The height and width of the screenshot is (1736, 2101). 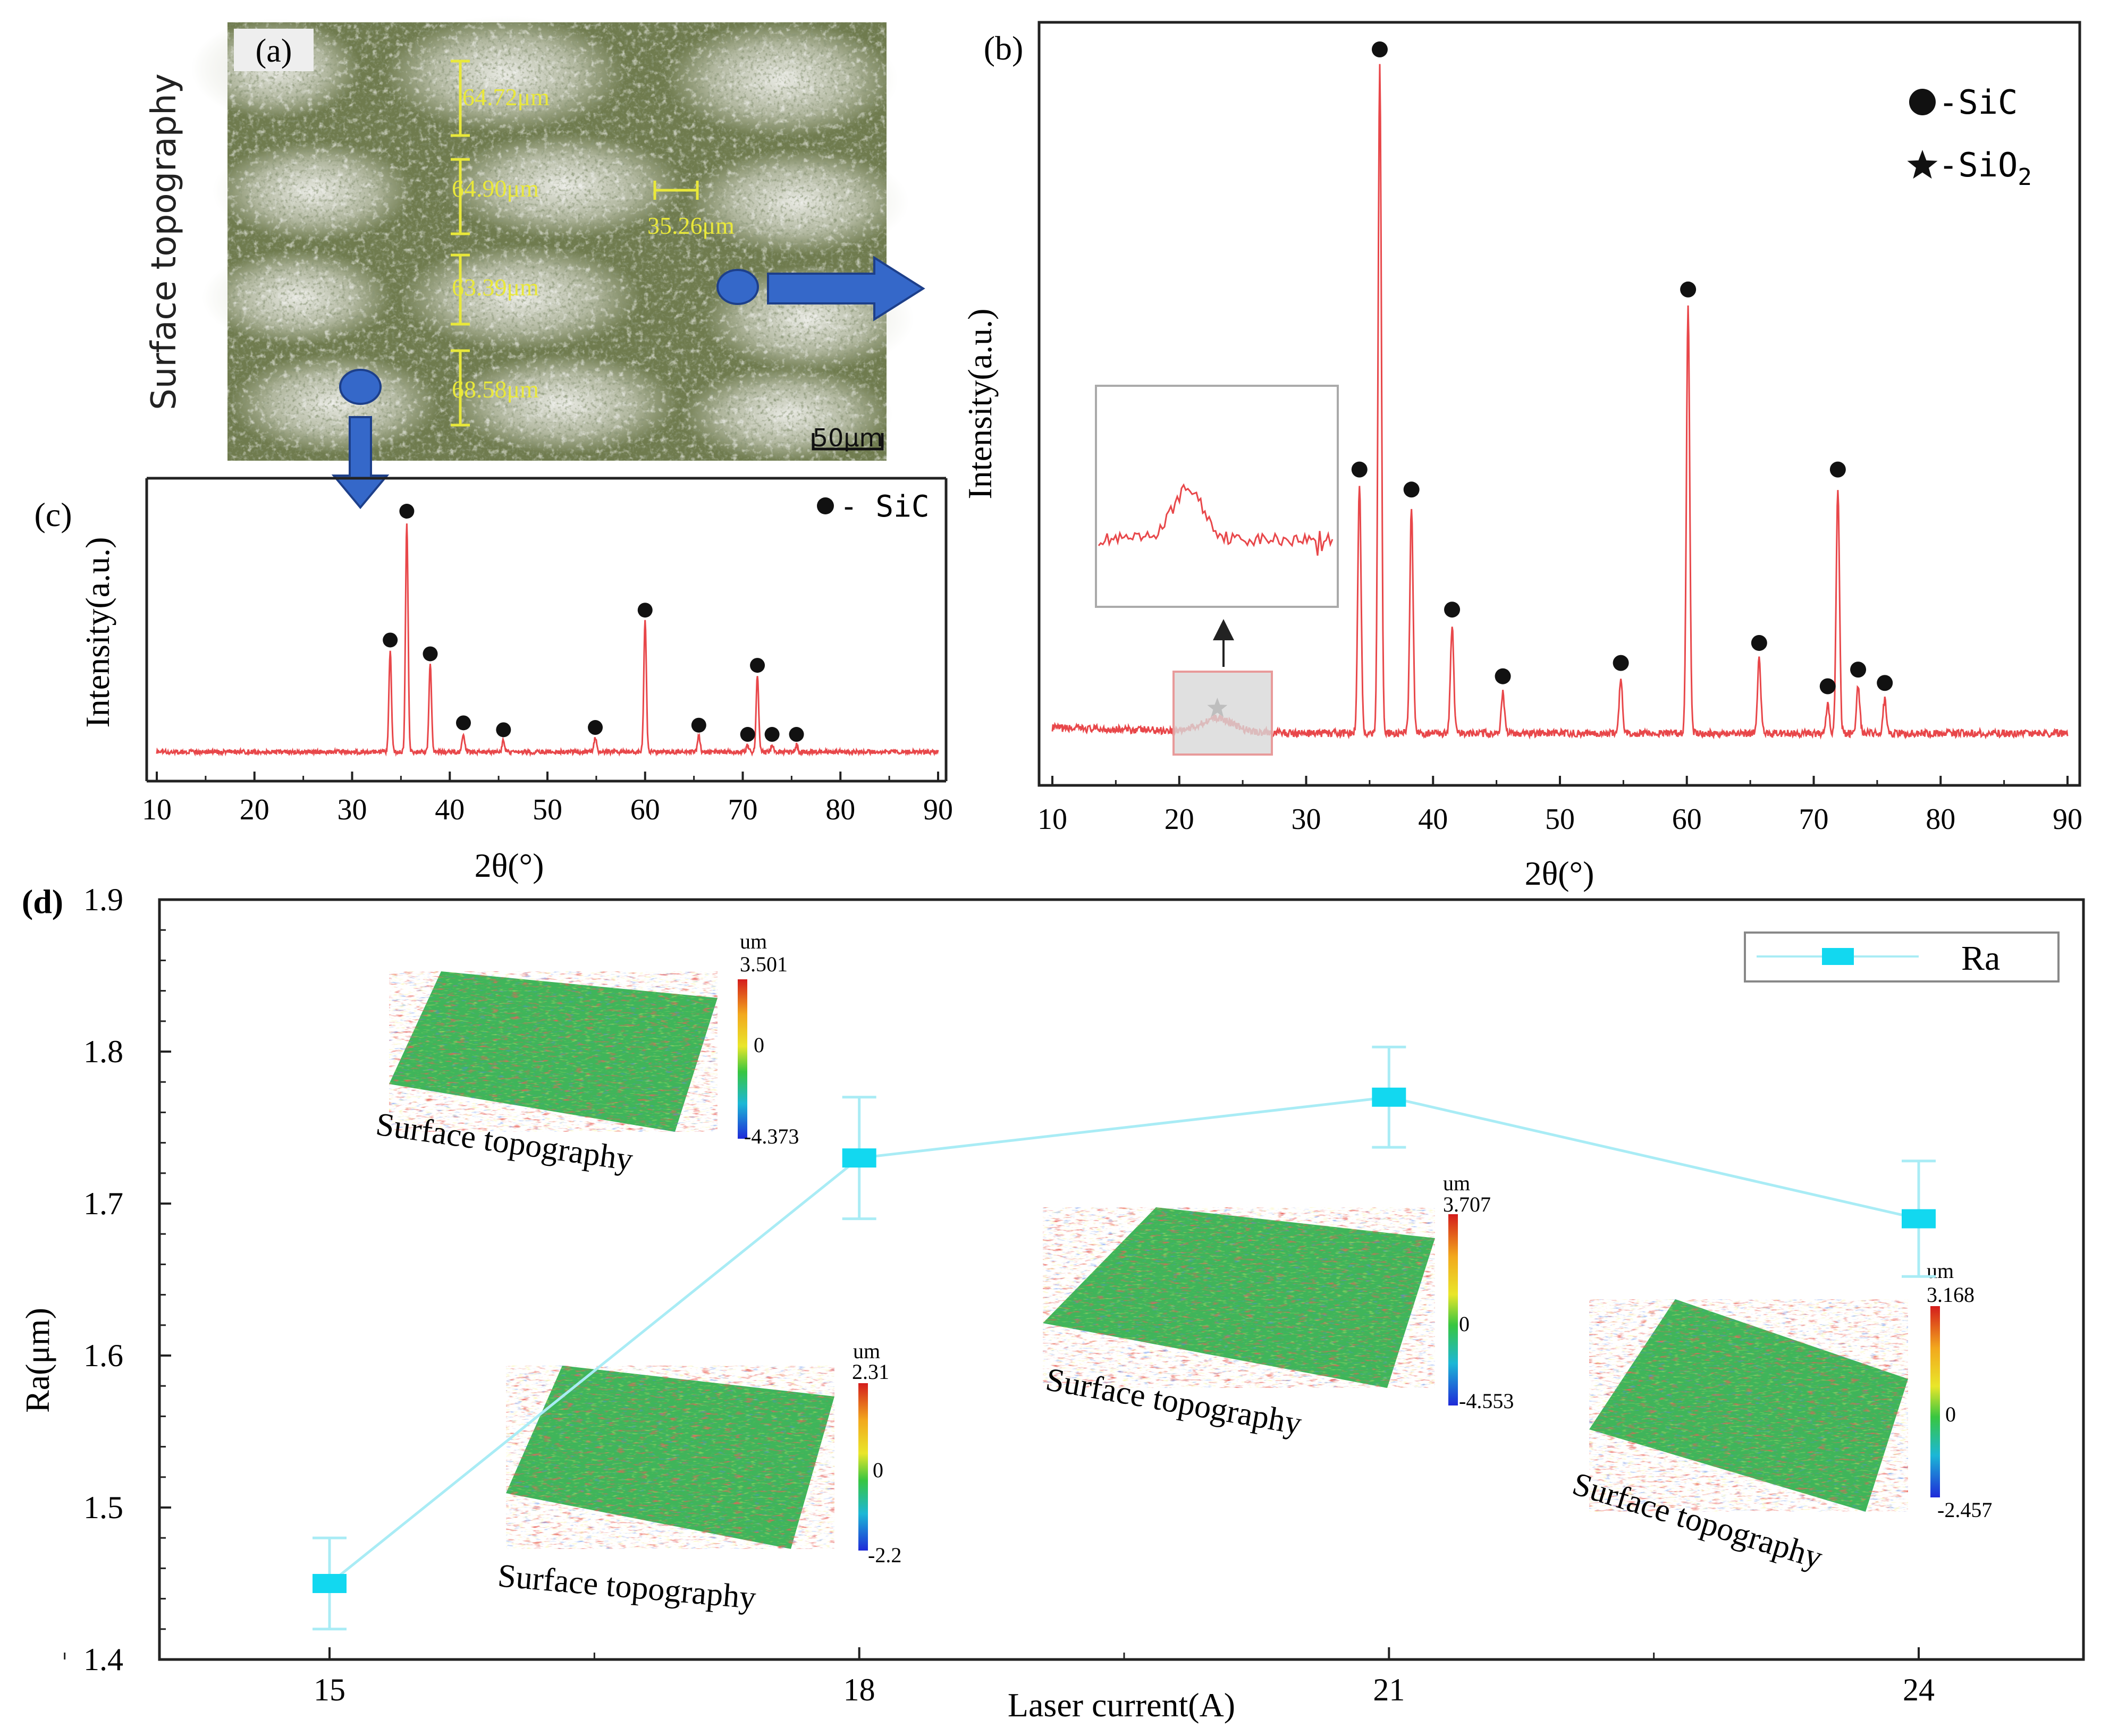 I want to click on chart-d-legend: Ra, so click(x=1902, y=957).